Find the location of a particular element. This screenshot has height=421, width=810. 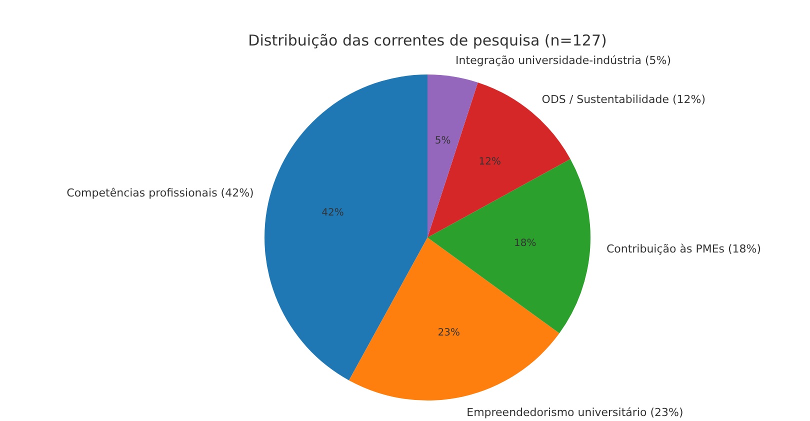

data-label: 18% is located at coordinates (525, 244).